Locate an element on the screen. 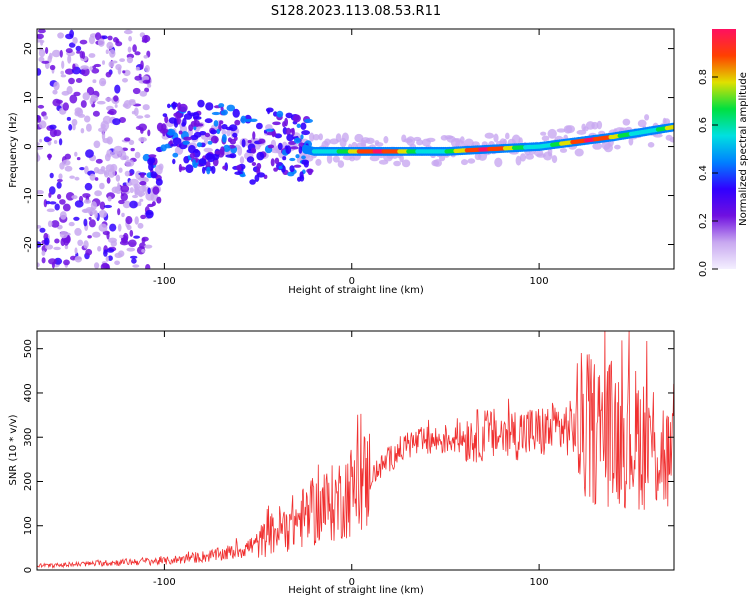 The width and height of the screenshot is (750, 600). colorbar-tick-label: 0.4 is located at coordinates (703, 173).